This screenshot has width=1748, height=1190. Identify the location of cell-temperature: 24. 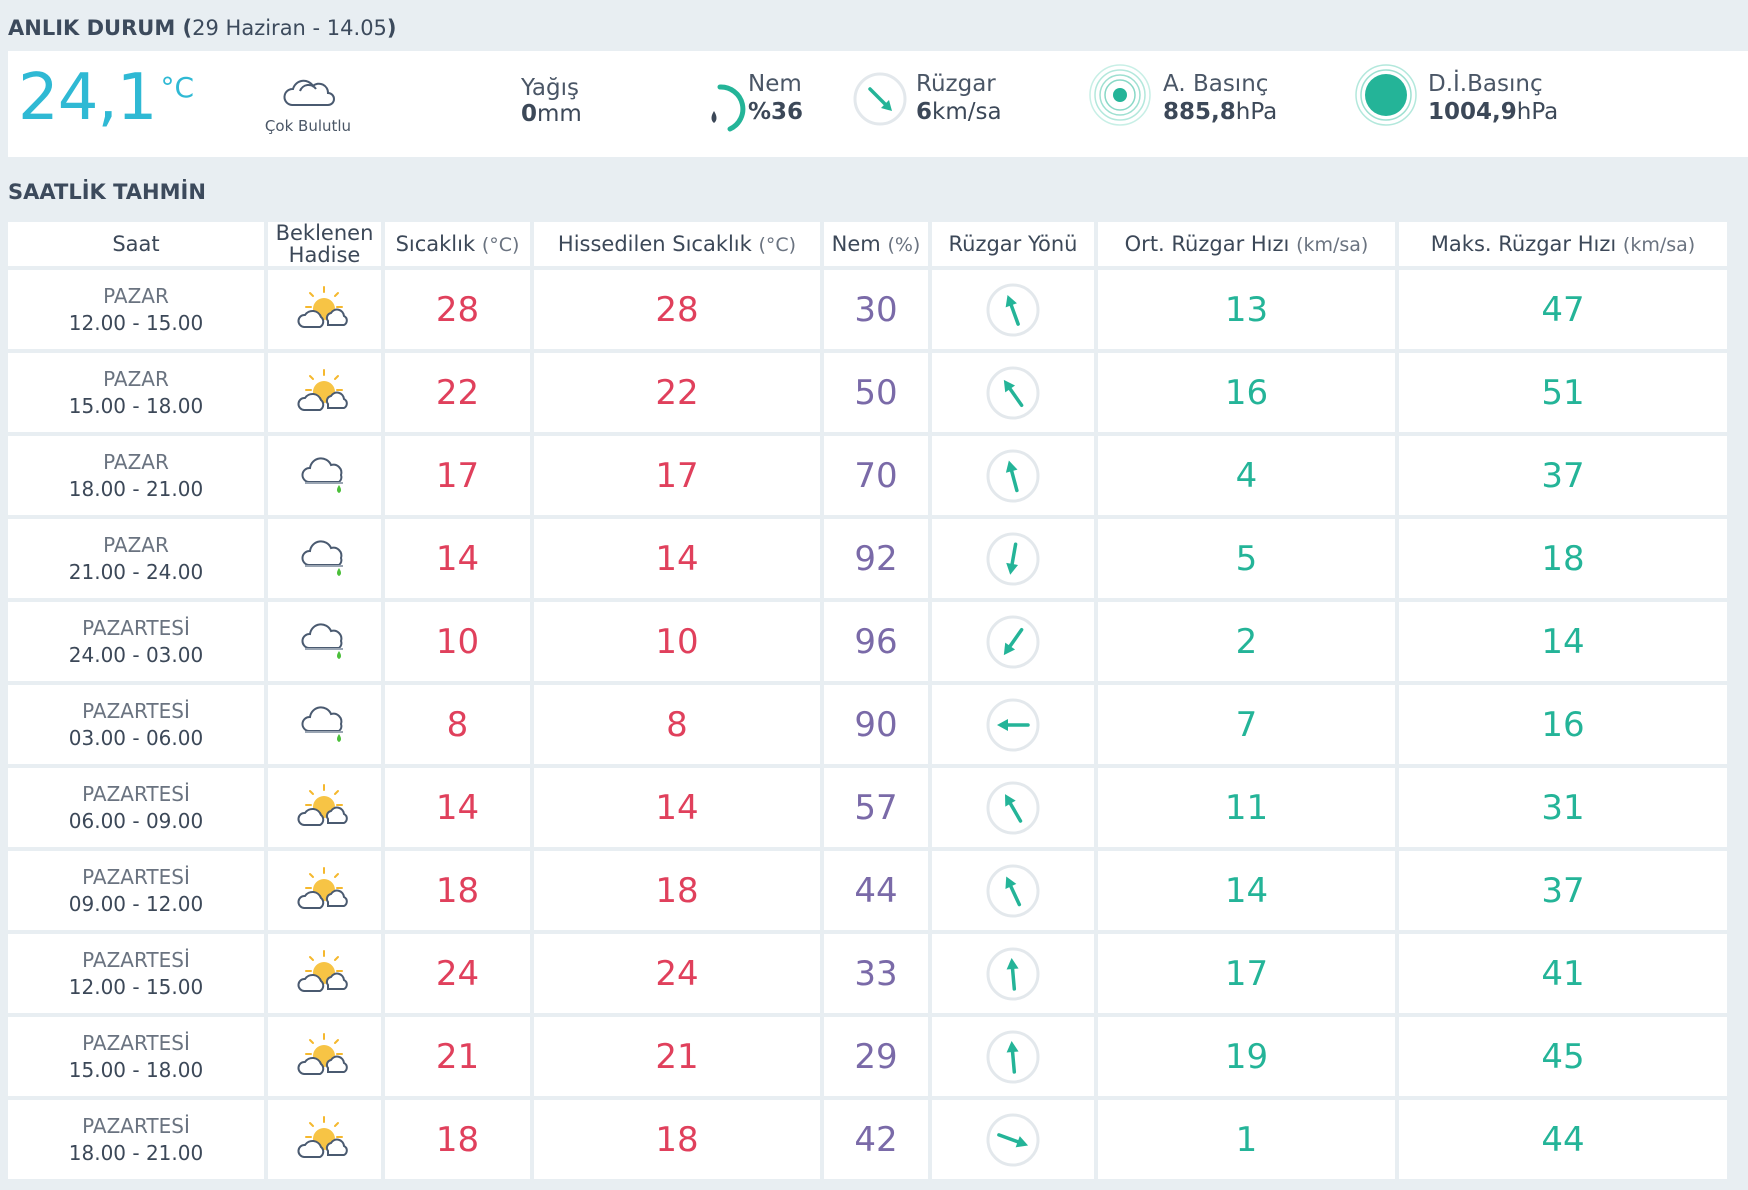
(457, 973).